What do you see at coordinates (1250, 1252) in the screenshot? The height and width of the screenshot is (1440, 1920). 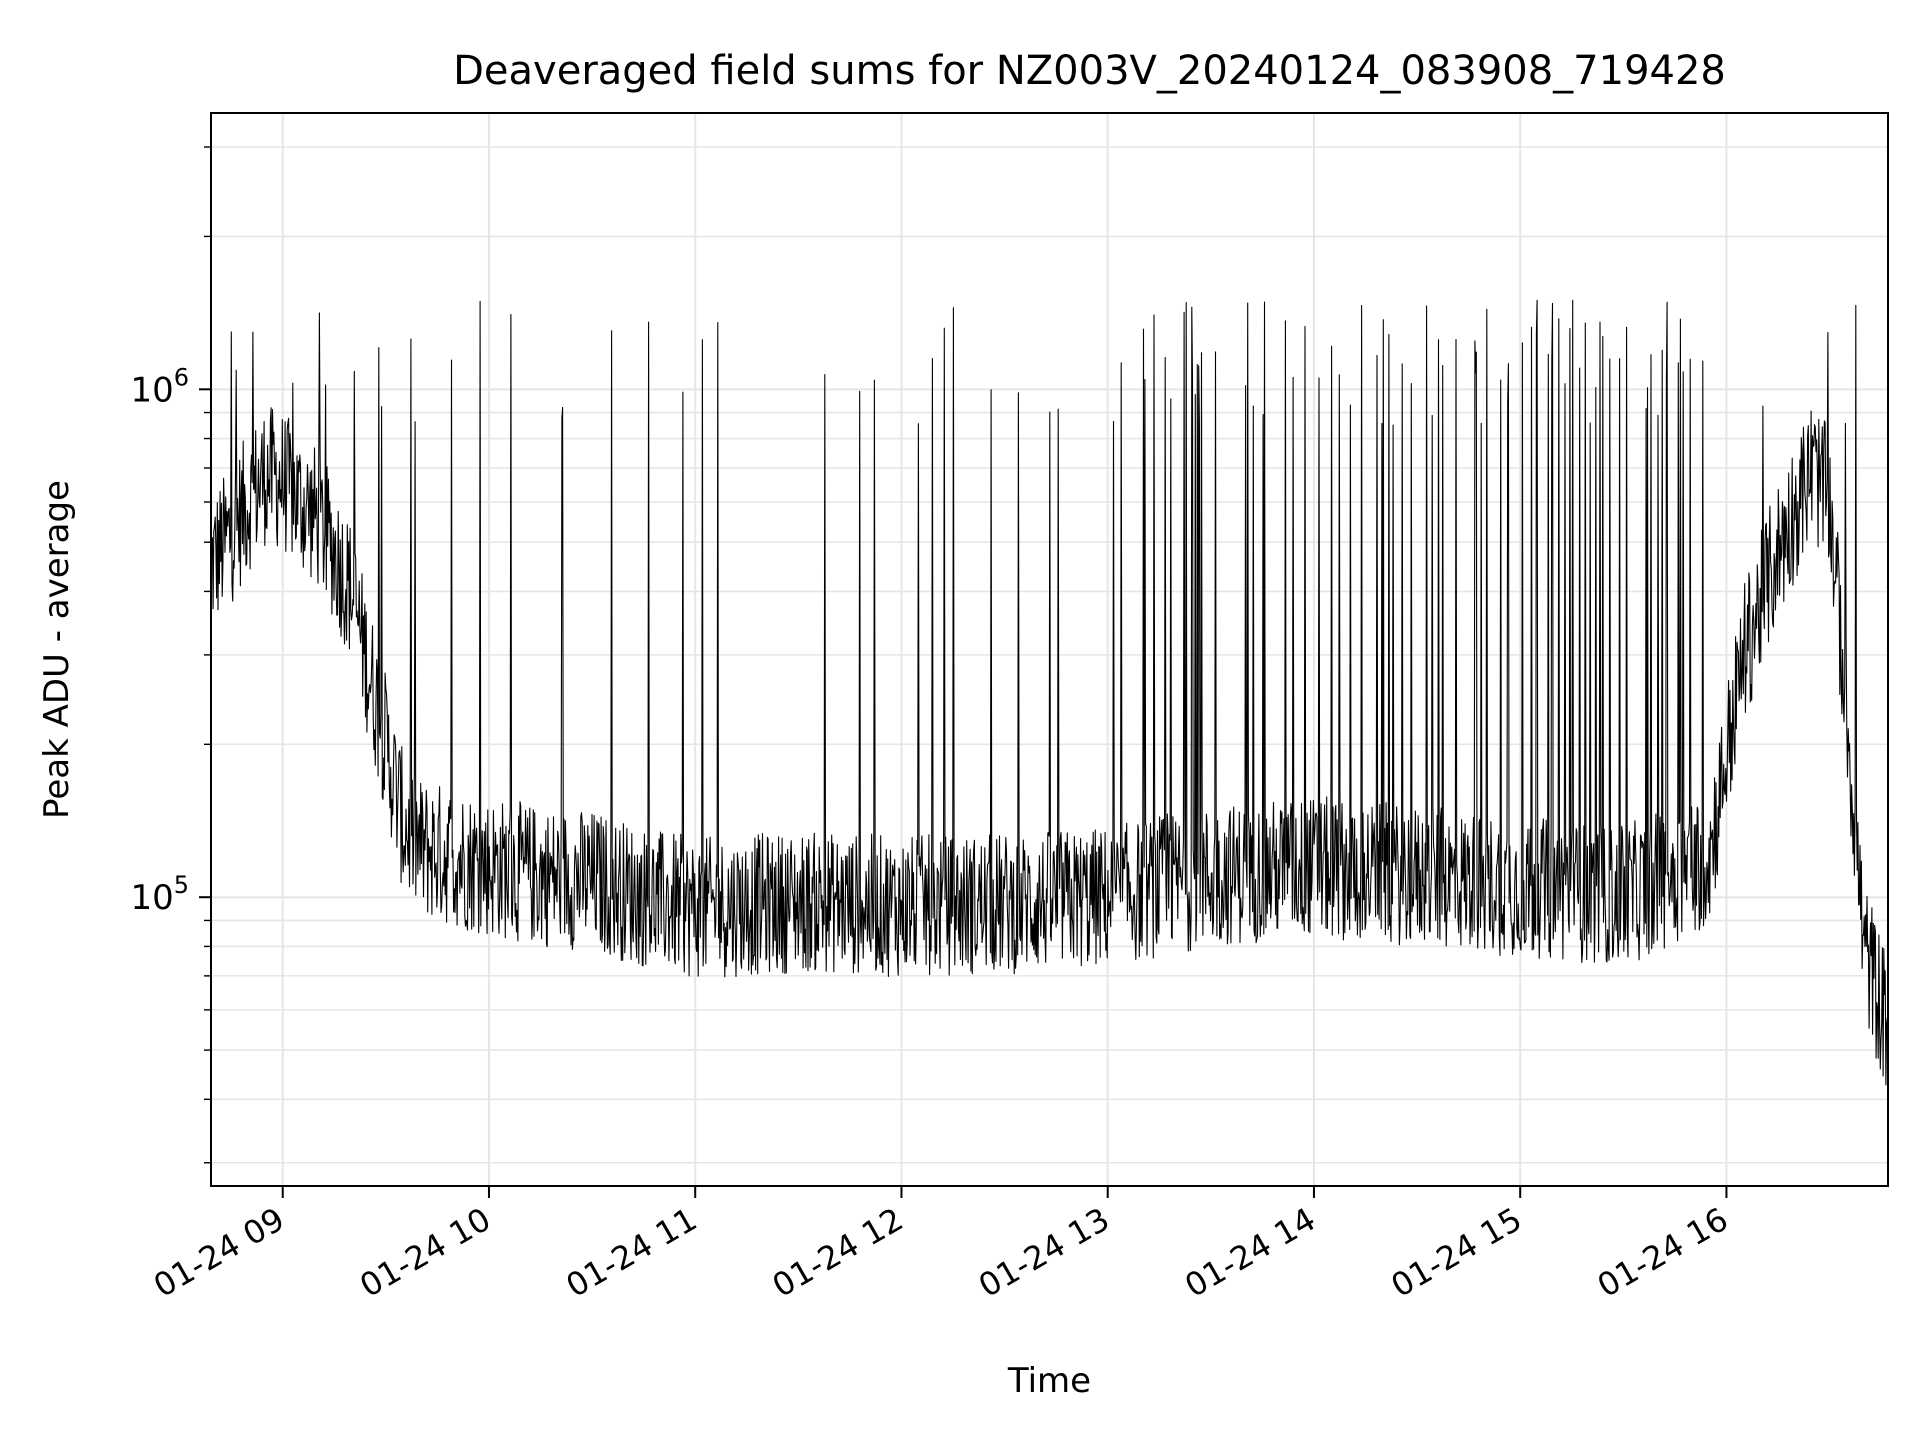 I see `x-tick-label: 01-24 14` at bounding box center [1250, 1252].